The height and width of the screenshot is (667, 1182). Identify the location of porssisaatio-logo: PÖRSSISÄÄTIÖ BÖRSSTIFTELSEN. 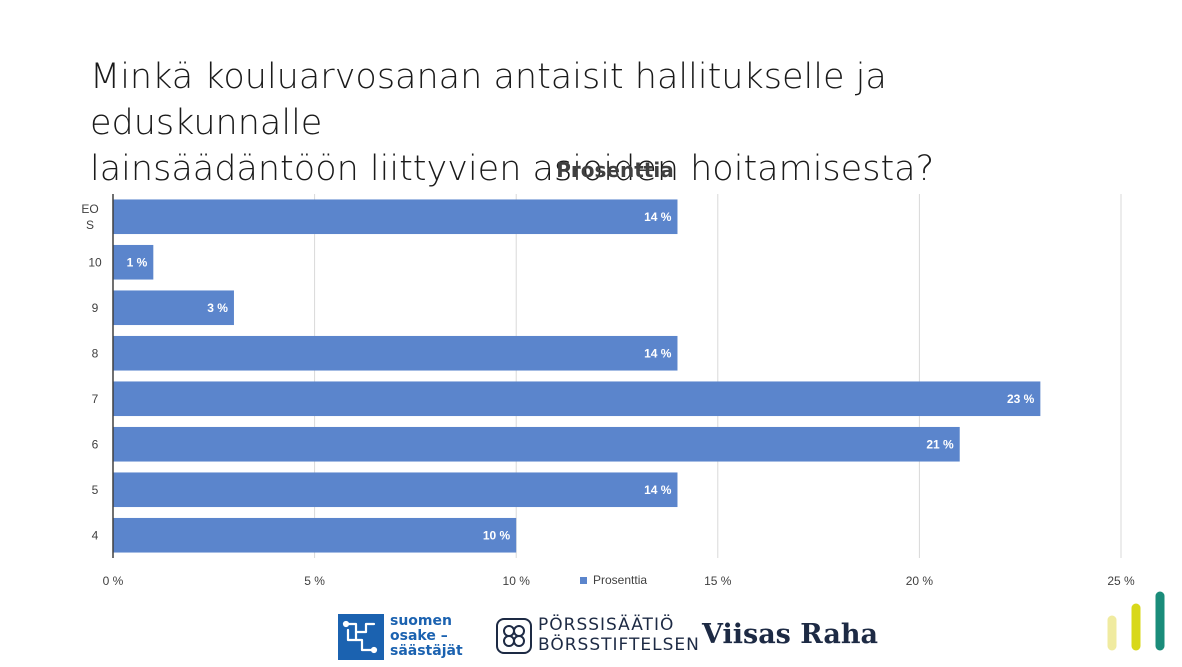
(597, 637).